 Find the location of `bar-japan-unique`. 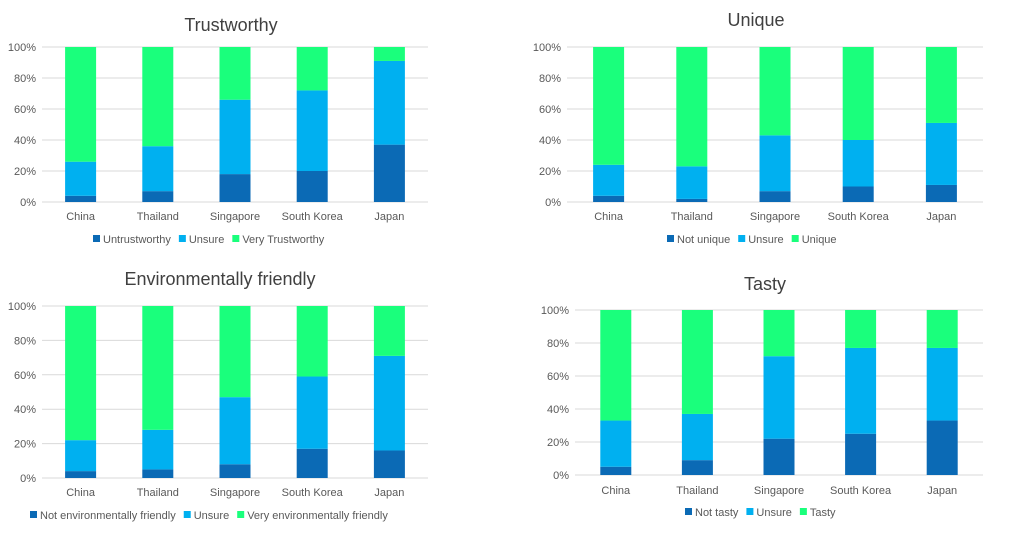

bar-japan-unique is located at coordinates (941, 85).